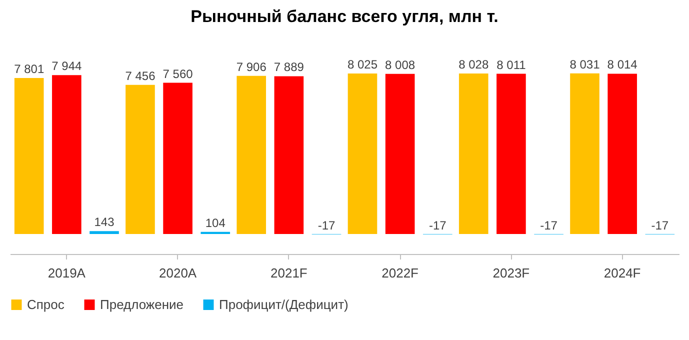  Describe the element at coordinates (140, 75) in the screenshot. I see `data-label: 7 456` at that location.